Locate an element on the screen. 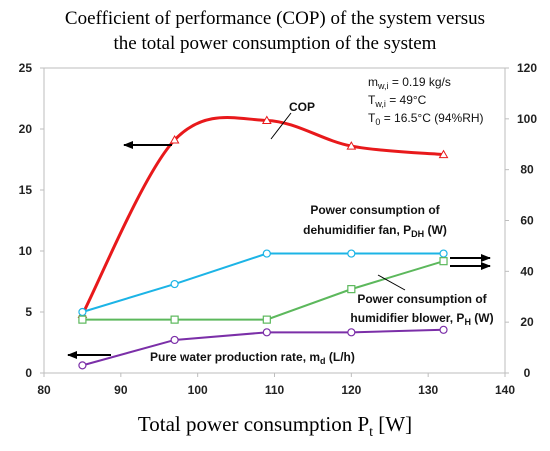 This screenshot has height=451, width=550. condition-water-temperature: Tw,i = 49°C is located at coordinates (397, 101).